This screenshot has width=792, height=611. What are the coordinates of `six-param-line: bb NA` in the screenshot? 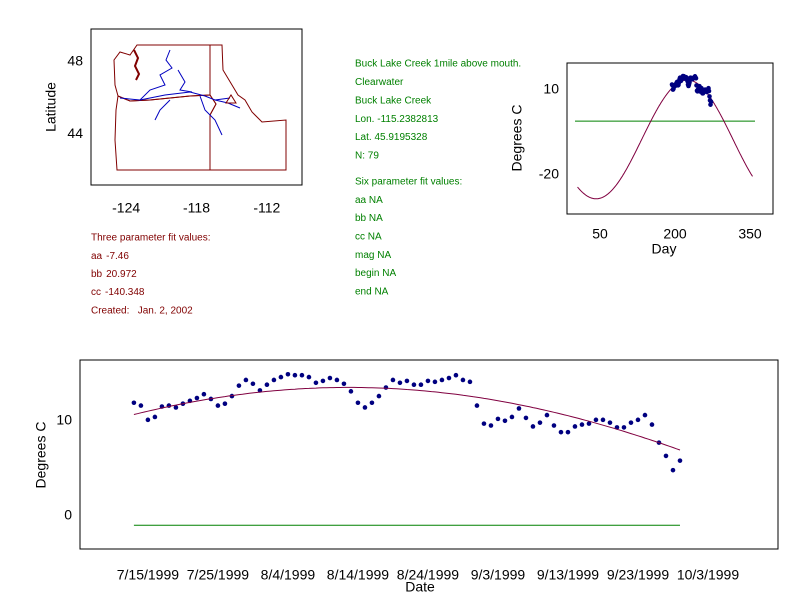 It's located at (369, 218).